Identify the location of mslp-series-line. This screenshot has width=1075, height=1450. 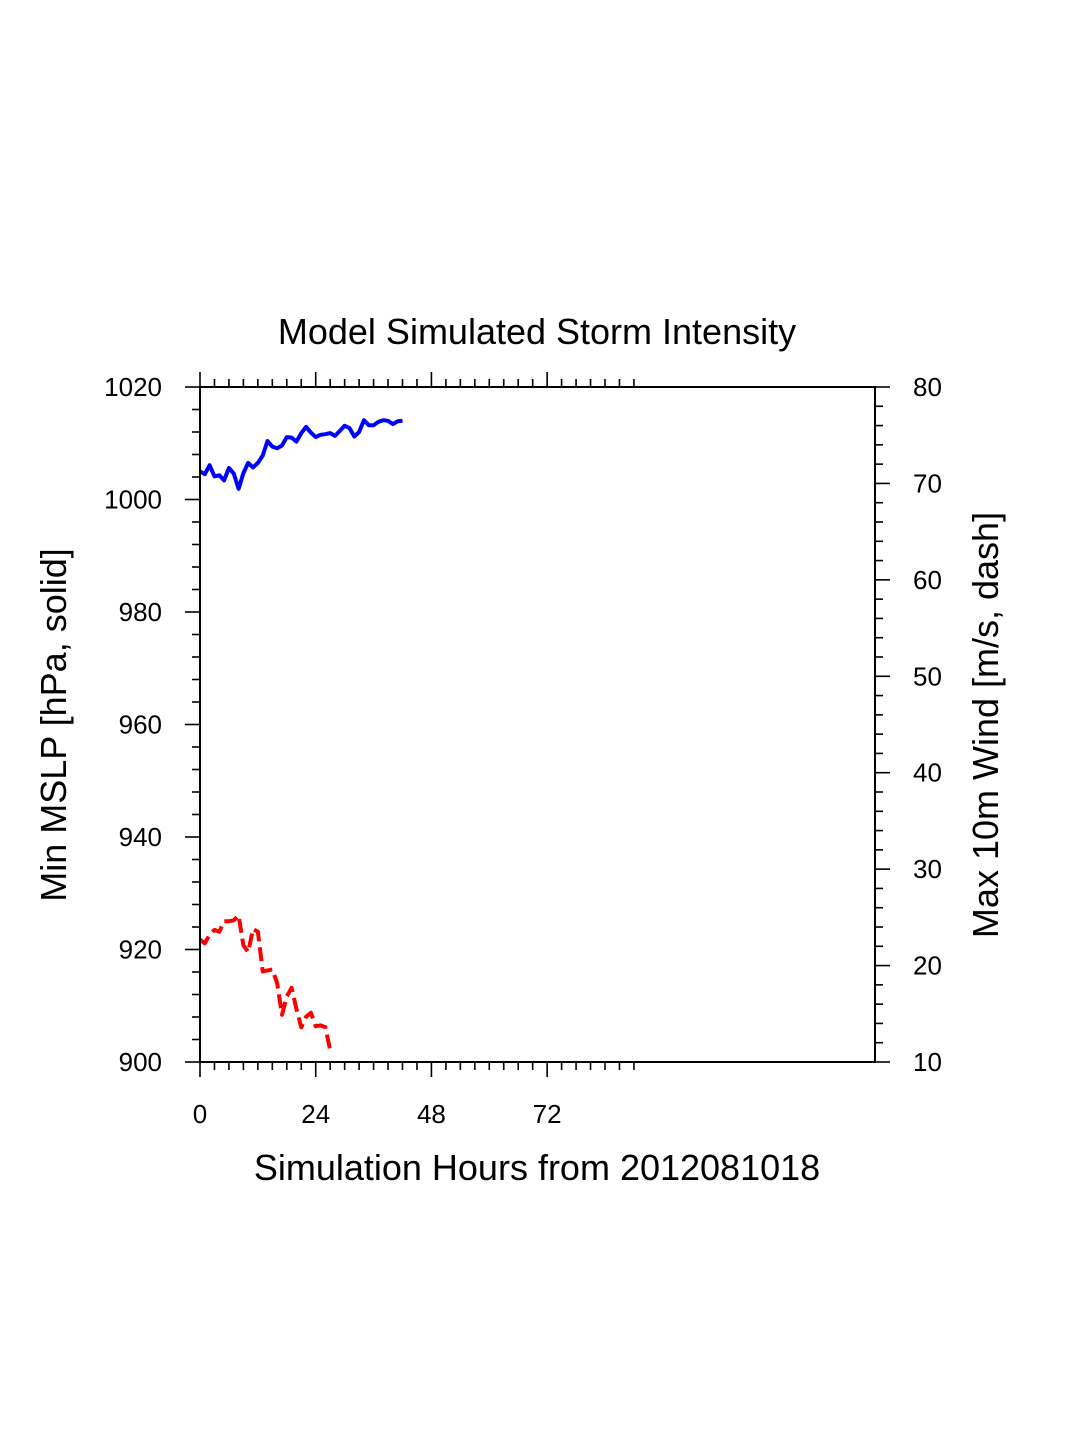
(300, 454).